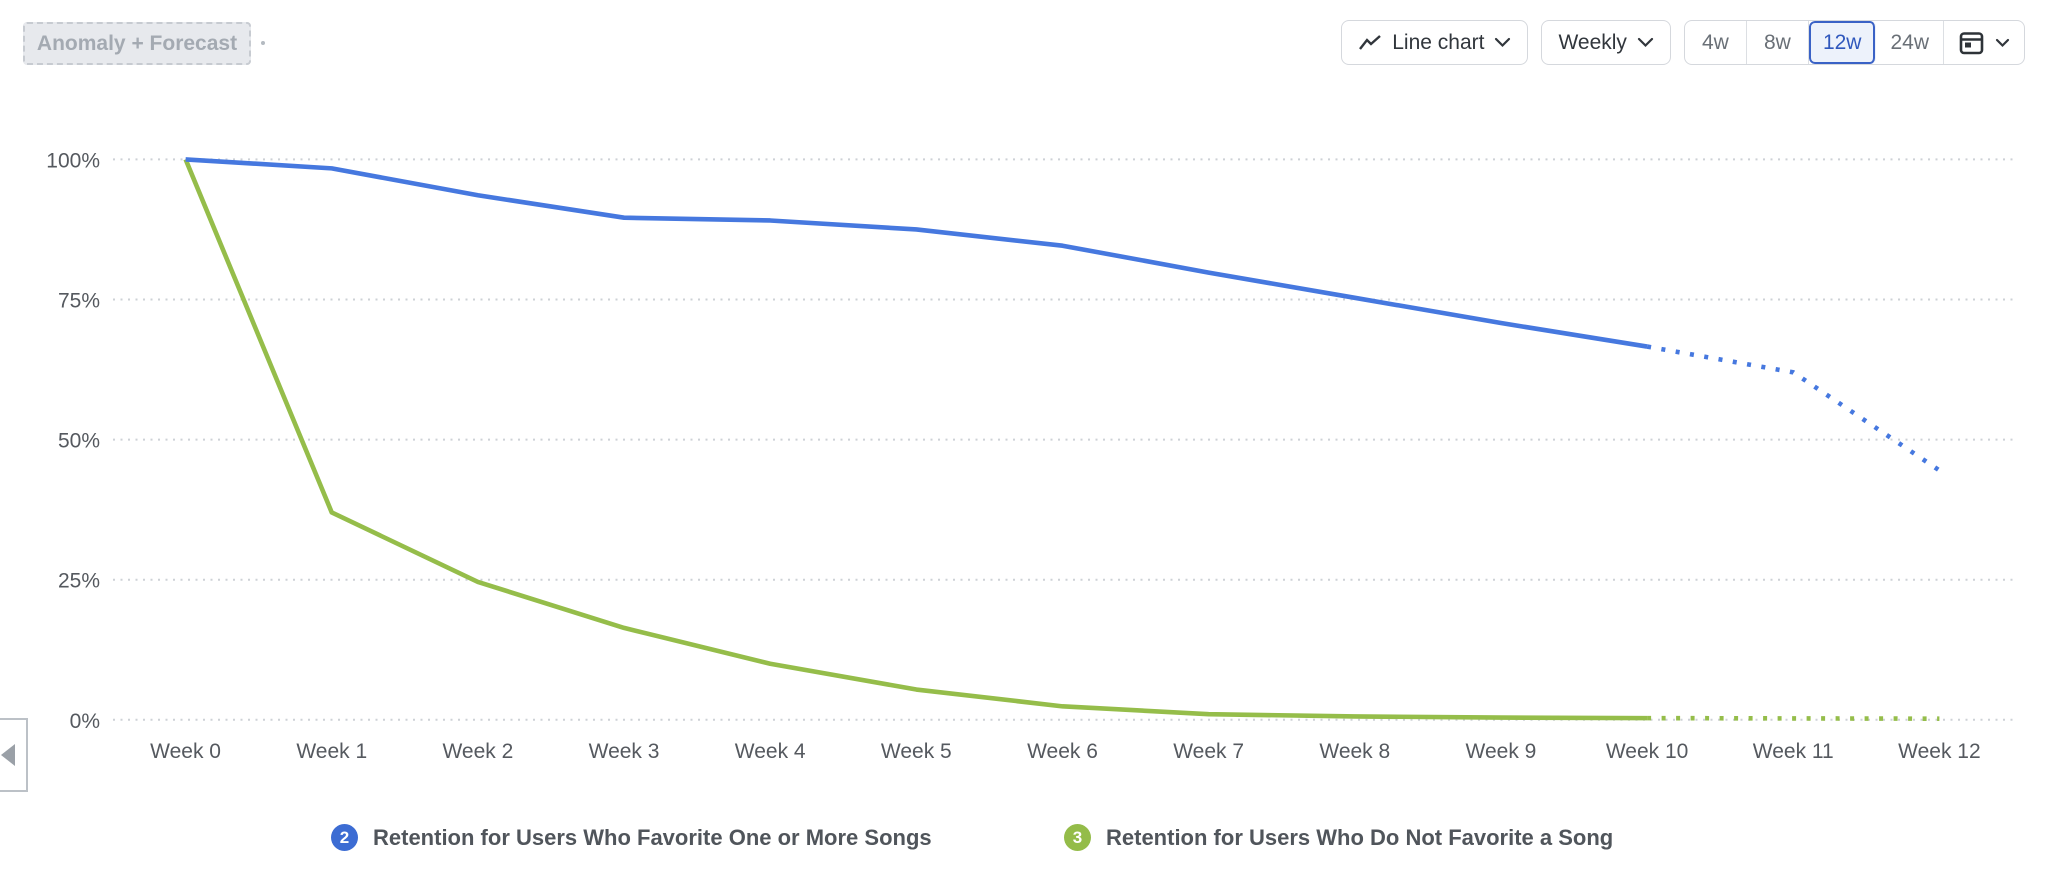 The height and width of the screenshot is (894, 2048). Describe the element at coordinates (79, 301) in the screenshot. I see `svg-text: 75%` at that location.